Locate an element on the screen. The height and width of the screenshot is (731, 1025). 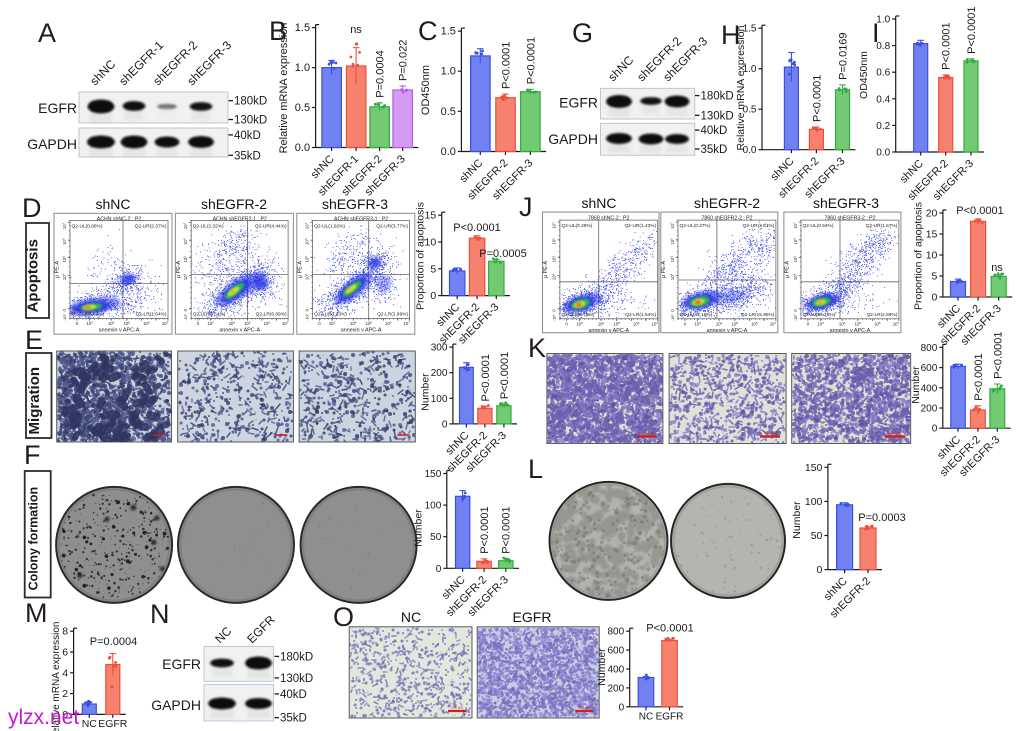
svg-text: 2 is located at coordinates (65, 694).